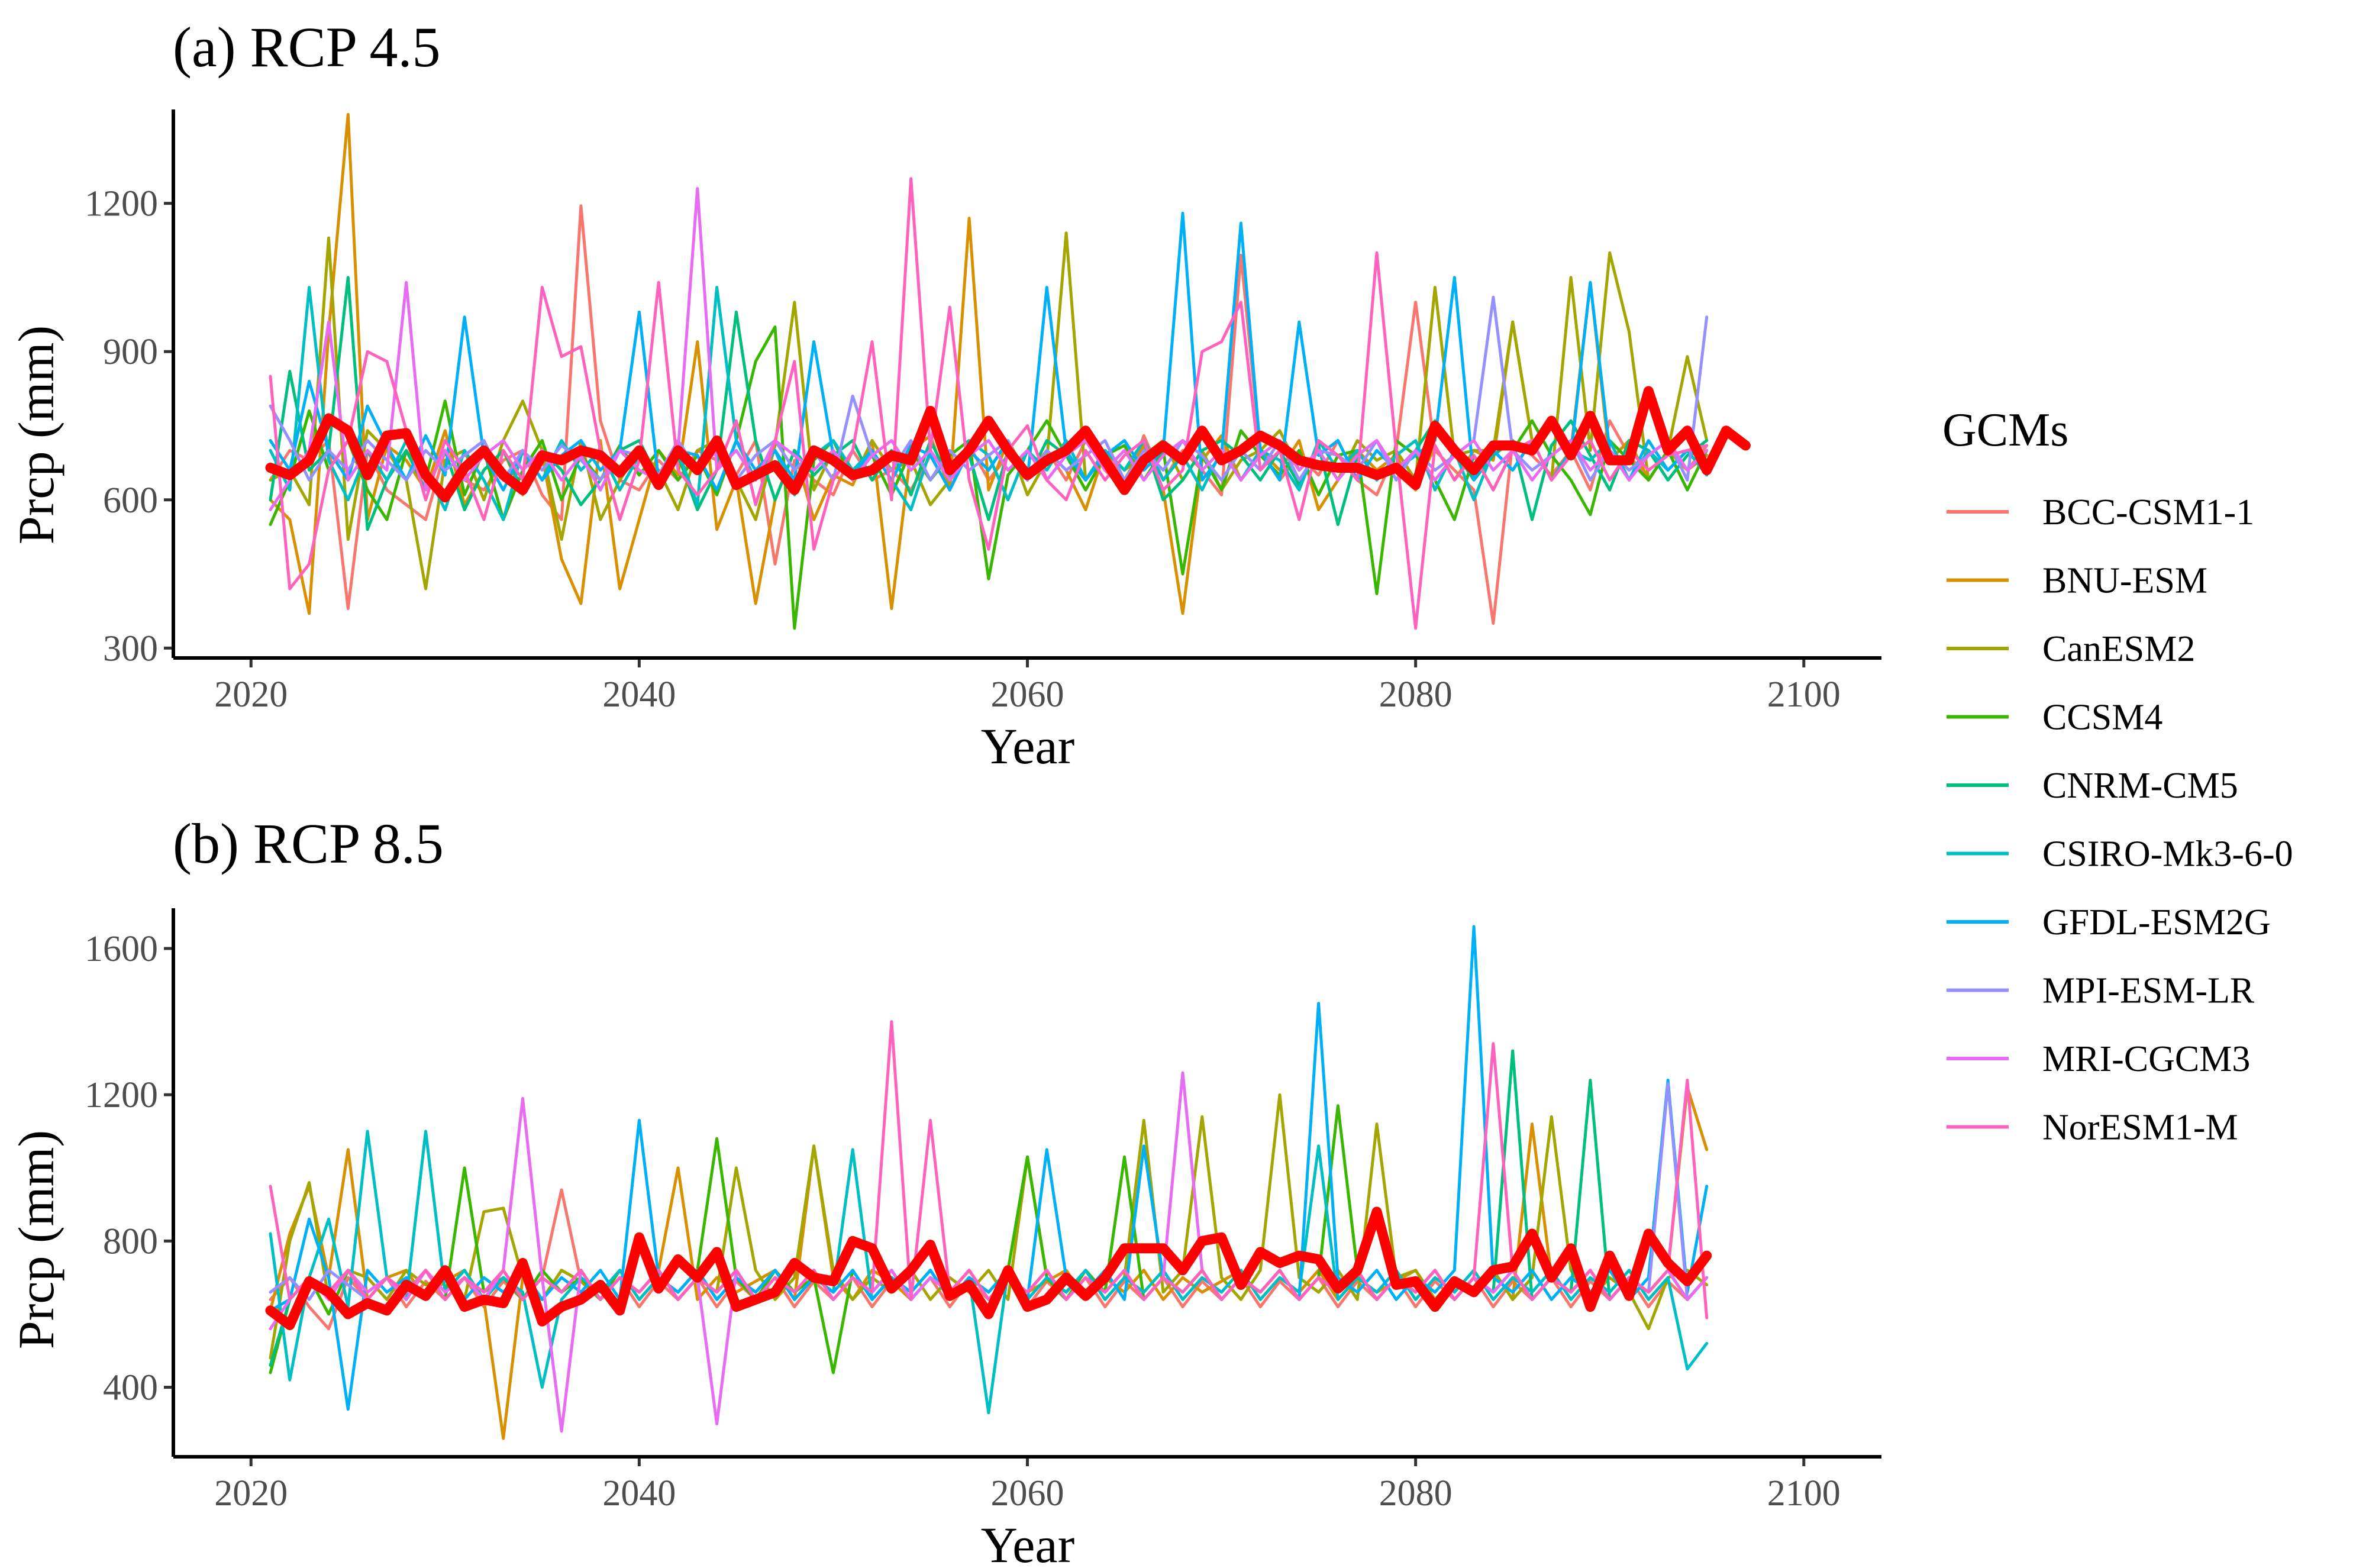 The image size is (2353, 1568). I want to click on legend-item: MPI-ESM-LR, so click(2101, 991).